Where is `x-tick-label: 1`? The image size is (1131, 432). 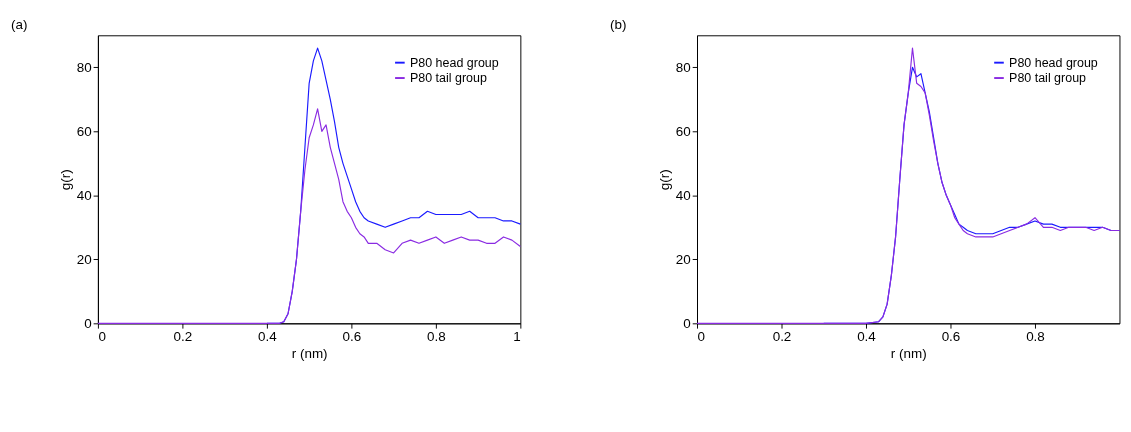 x-tick-label: 1 is located at coordinates (517, 337).